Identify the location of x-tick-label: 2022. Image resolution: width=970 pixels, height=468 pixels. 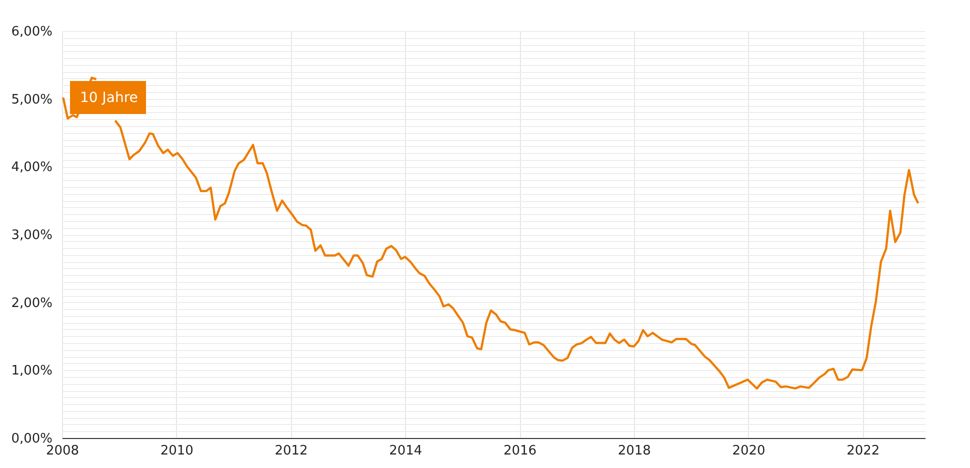
(863, 451).